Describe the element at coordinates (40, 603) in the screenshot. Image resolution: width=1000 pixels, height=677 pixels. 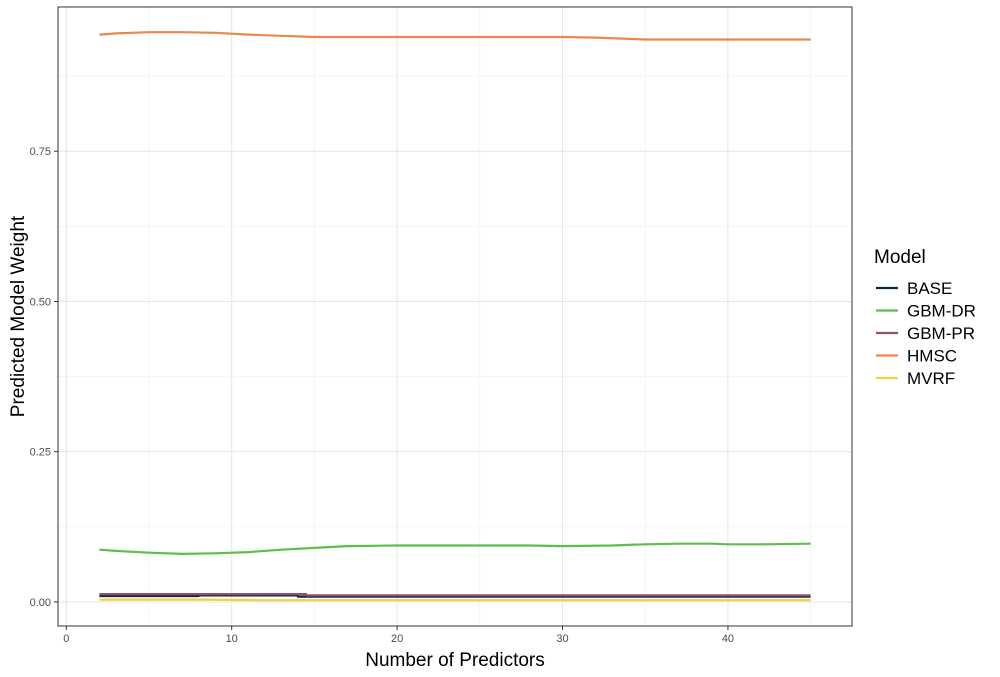
I see `y-tick-label: 0.00` at that location.